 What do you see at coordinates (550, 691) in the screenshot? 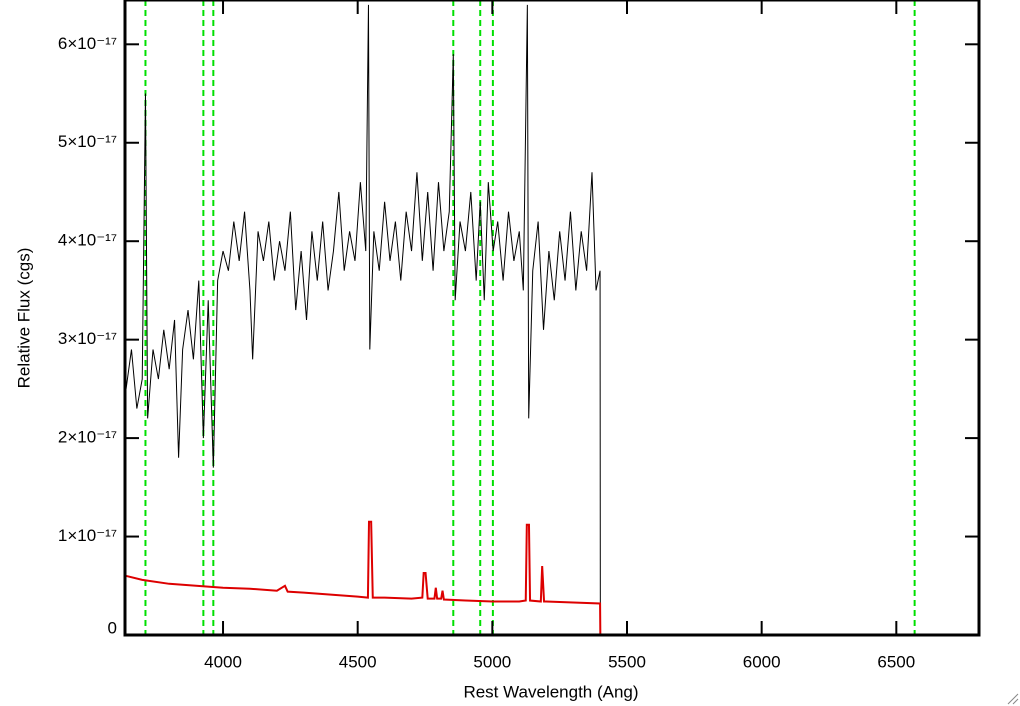
I see `x-axis-title: Rest Wavelength (Ang)` at bounding box center [550, 691].